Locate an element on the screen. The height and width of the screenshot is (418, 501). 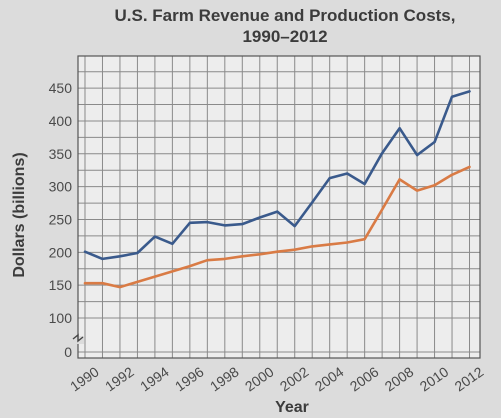
axis-break-zigzag is located at coordinates (78, 338).